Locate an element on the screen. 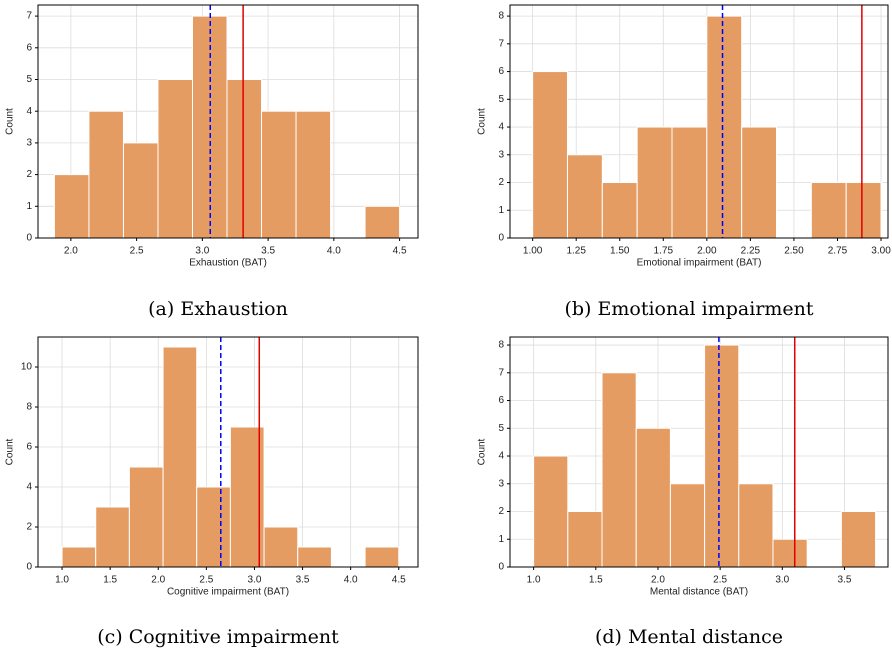  x-tick-label: 2.50 is located at coordinates (794, 251).